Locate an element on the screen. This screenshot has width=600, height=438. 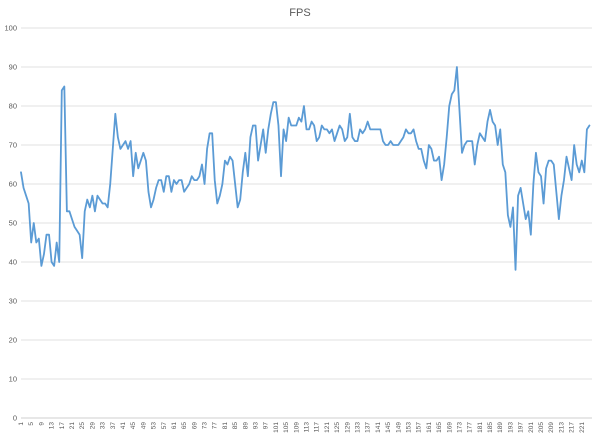
x-tick-label: 73 is located at coordinates (205, 426).